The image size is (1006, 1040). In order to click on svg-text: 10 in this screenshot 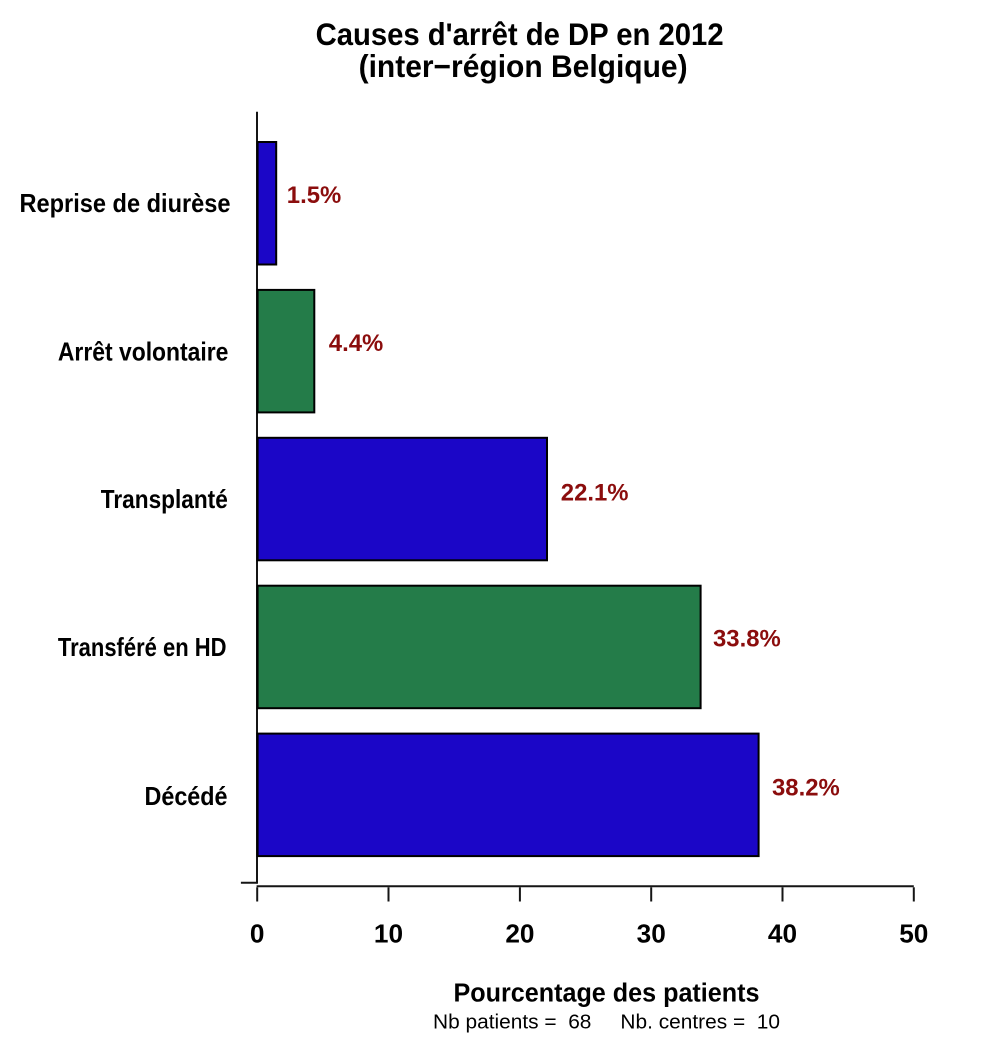, I will do `click(388, 933)`.